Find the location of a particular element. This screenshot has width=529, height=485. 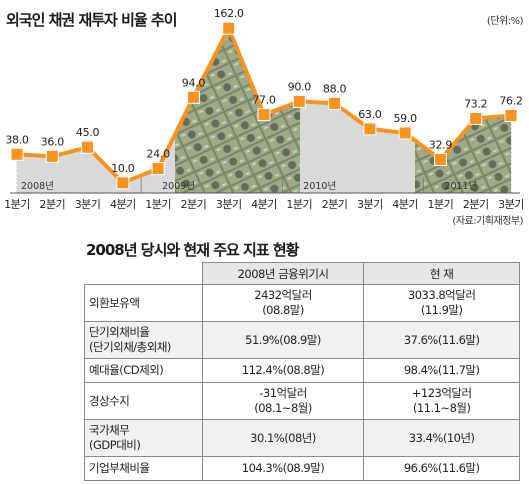

value-label: 77.0 is located at coordinates (264, 100).